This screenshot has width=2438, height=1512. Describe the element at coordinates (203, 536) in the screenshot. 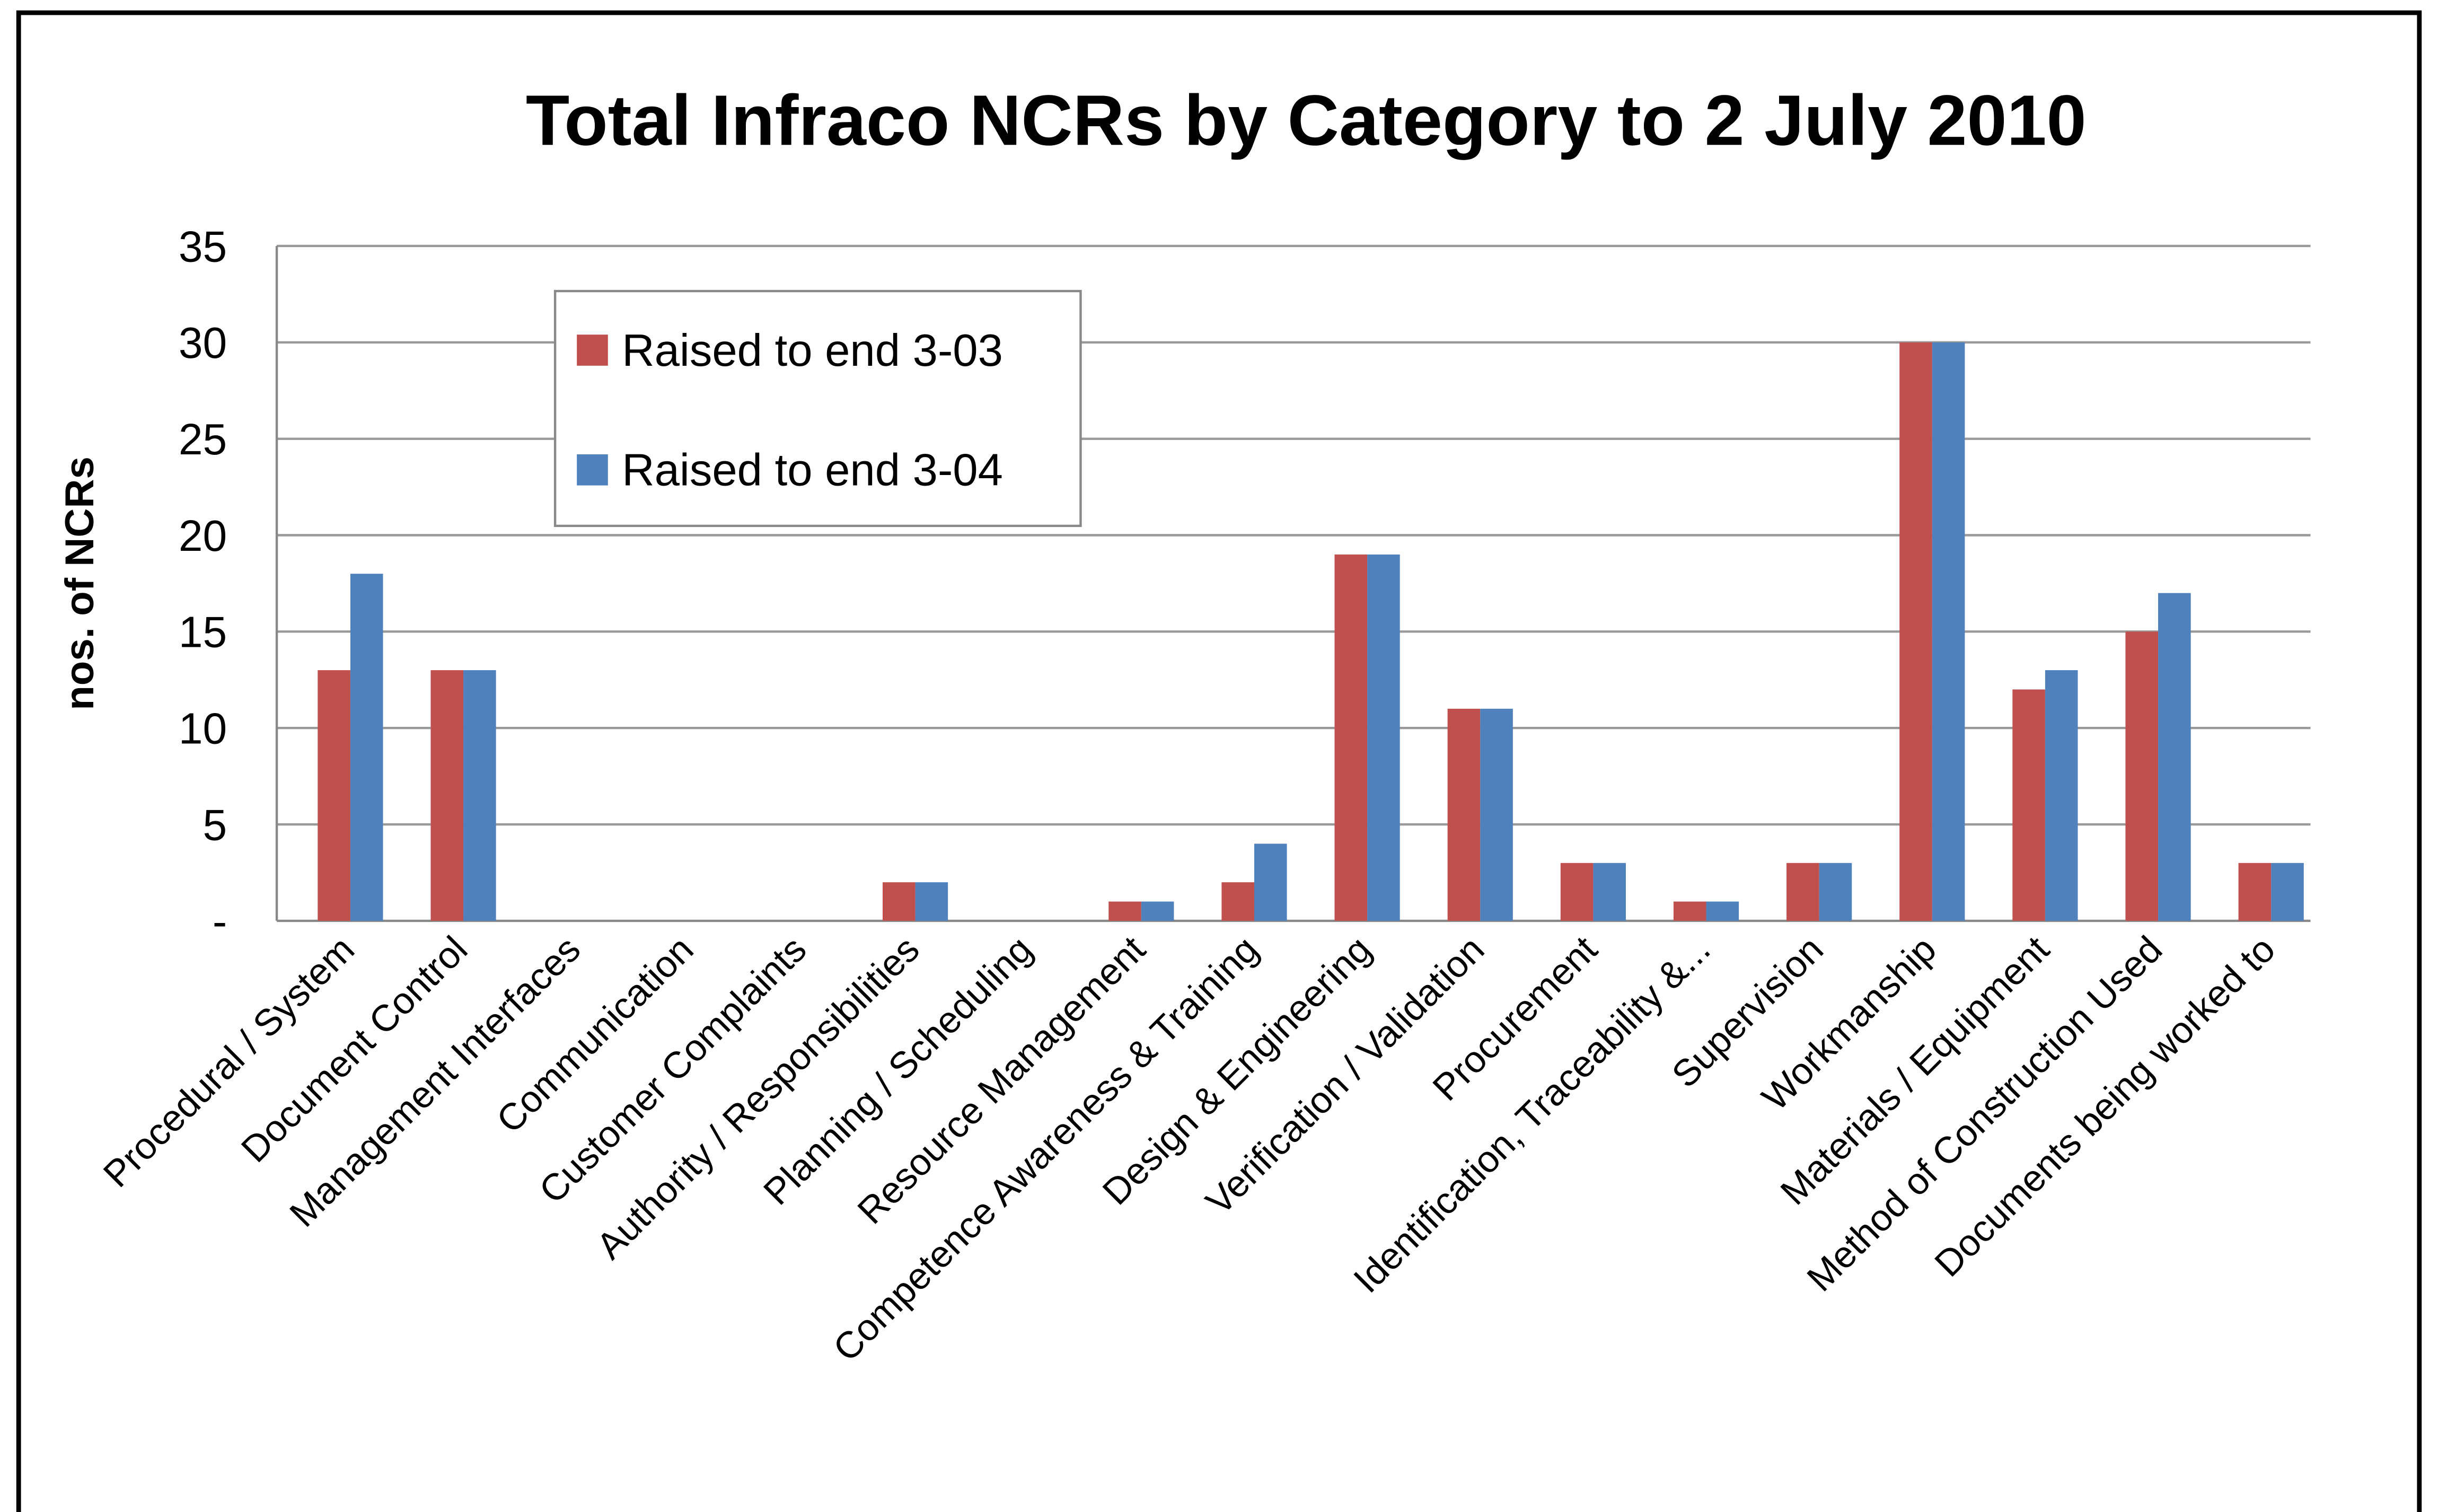

I see `y-tick-label: 20` at that location.